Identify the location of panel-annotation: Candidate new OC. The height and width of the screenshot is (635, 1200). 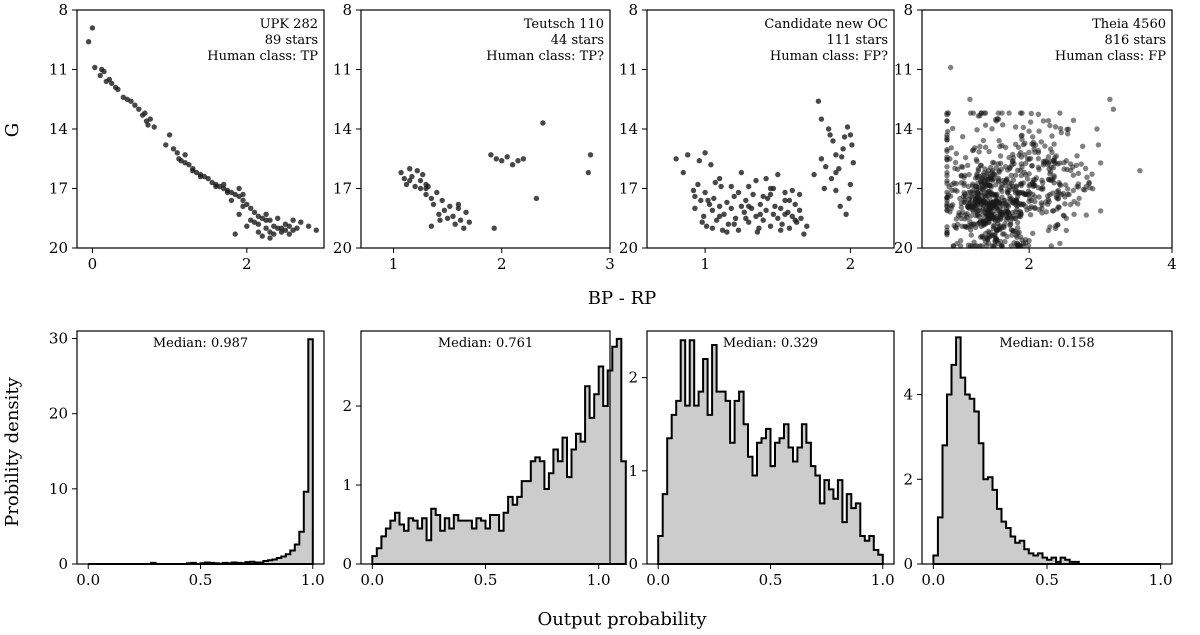
(826, 24).